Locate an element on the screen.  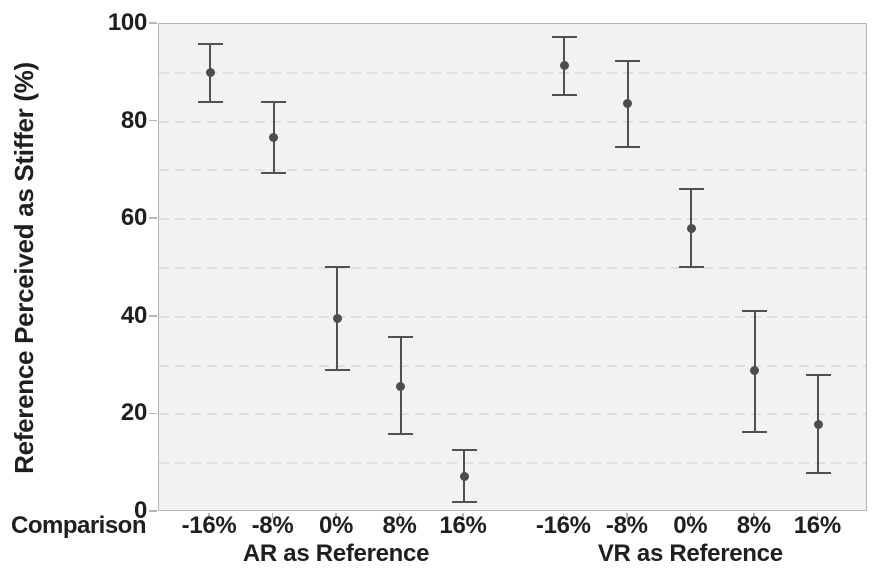
x-tick-label-1-1: -8% is located at coordinates (626, 525).